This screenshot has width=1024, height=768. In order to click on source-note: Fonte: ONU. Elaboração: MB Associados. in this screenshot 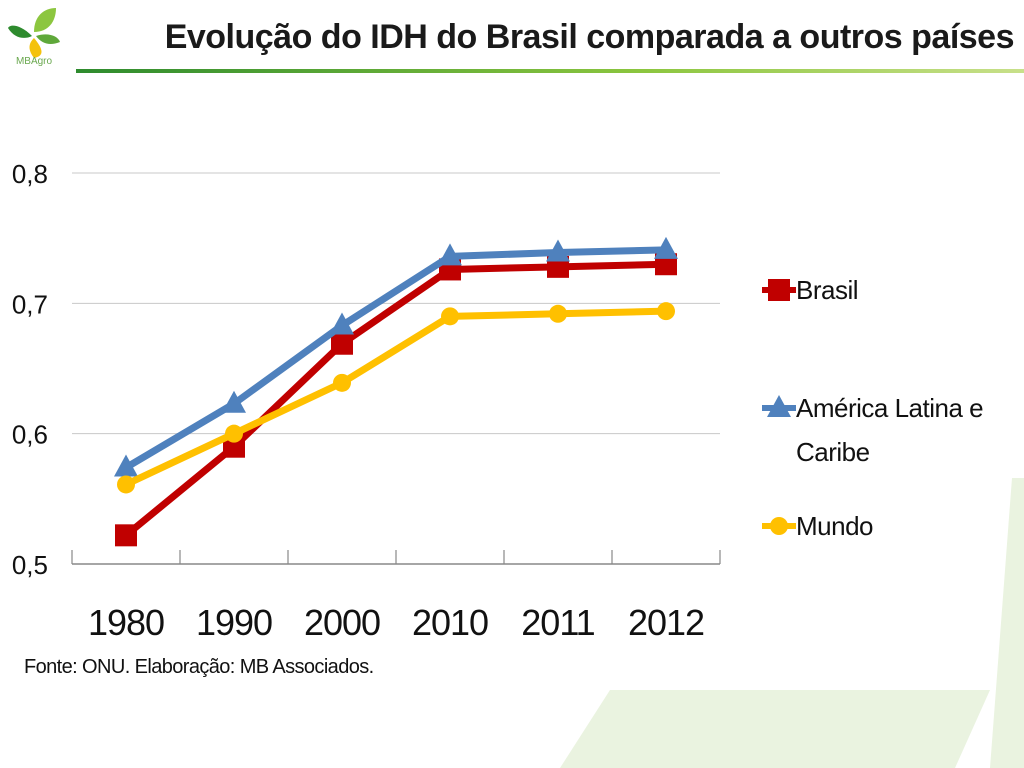, I will do `click(199, 667)`.